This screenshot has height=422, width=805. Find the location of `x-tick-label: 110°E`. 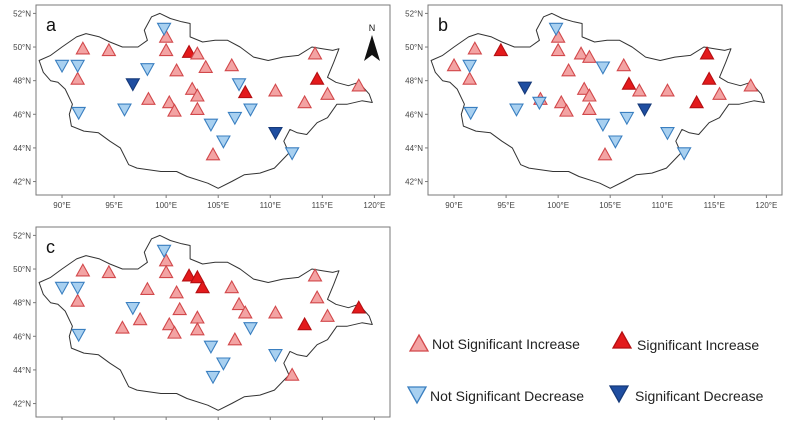

x-tick-label: 110°E is located at coordinates (662, 205).